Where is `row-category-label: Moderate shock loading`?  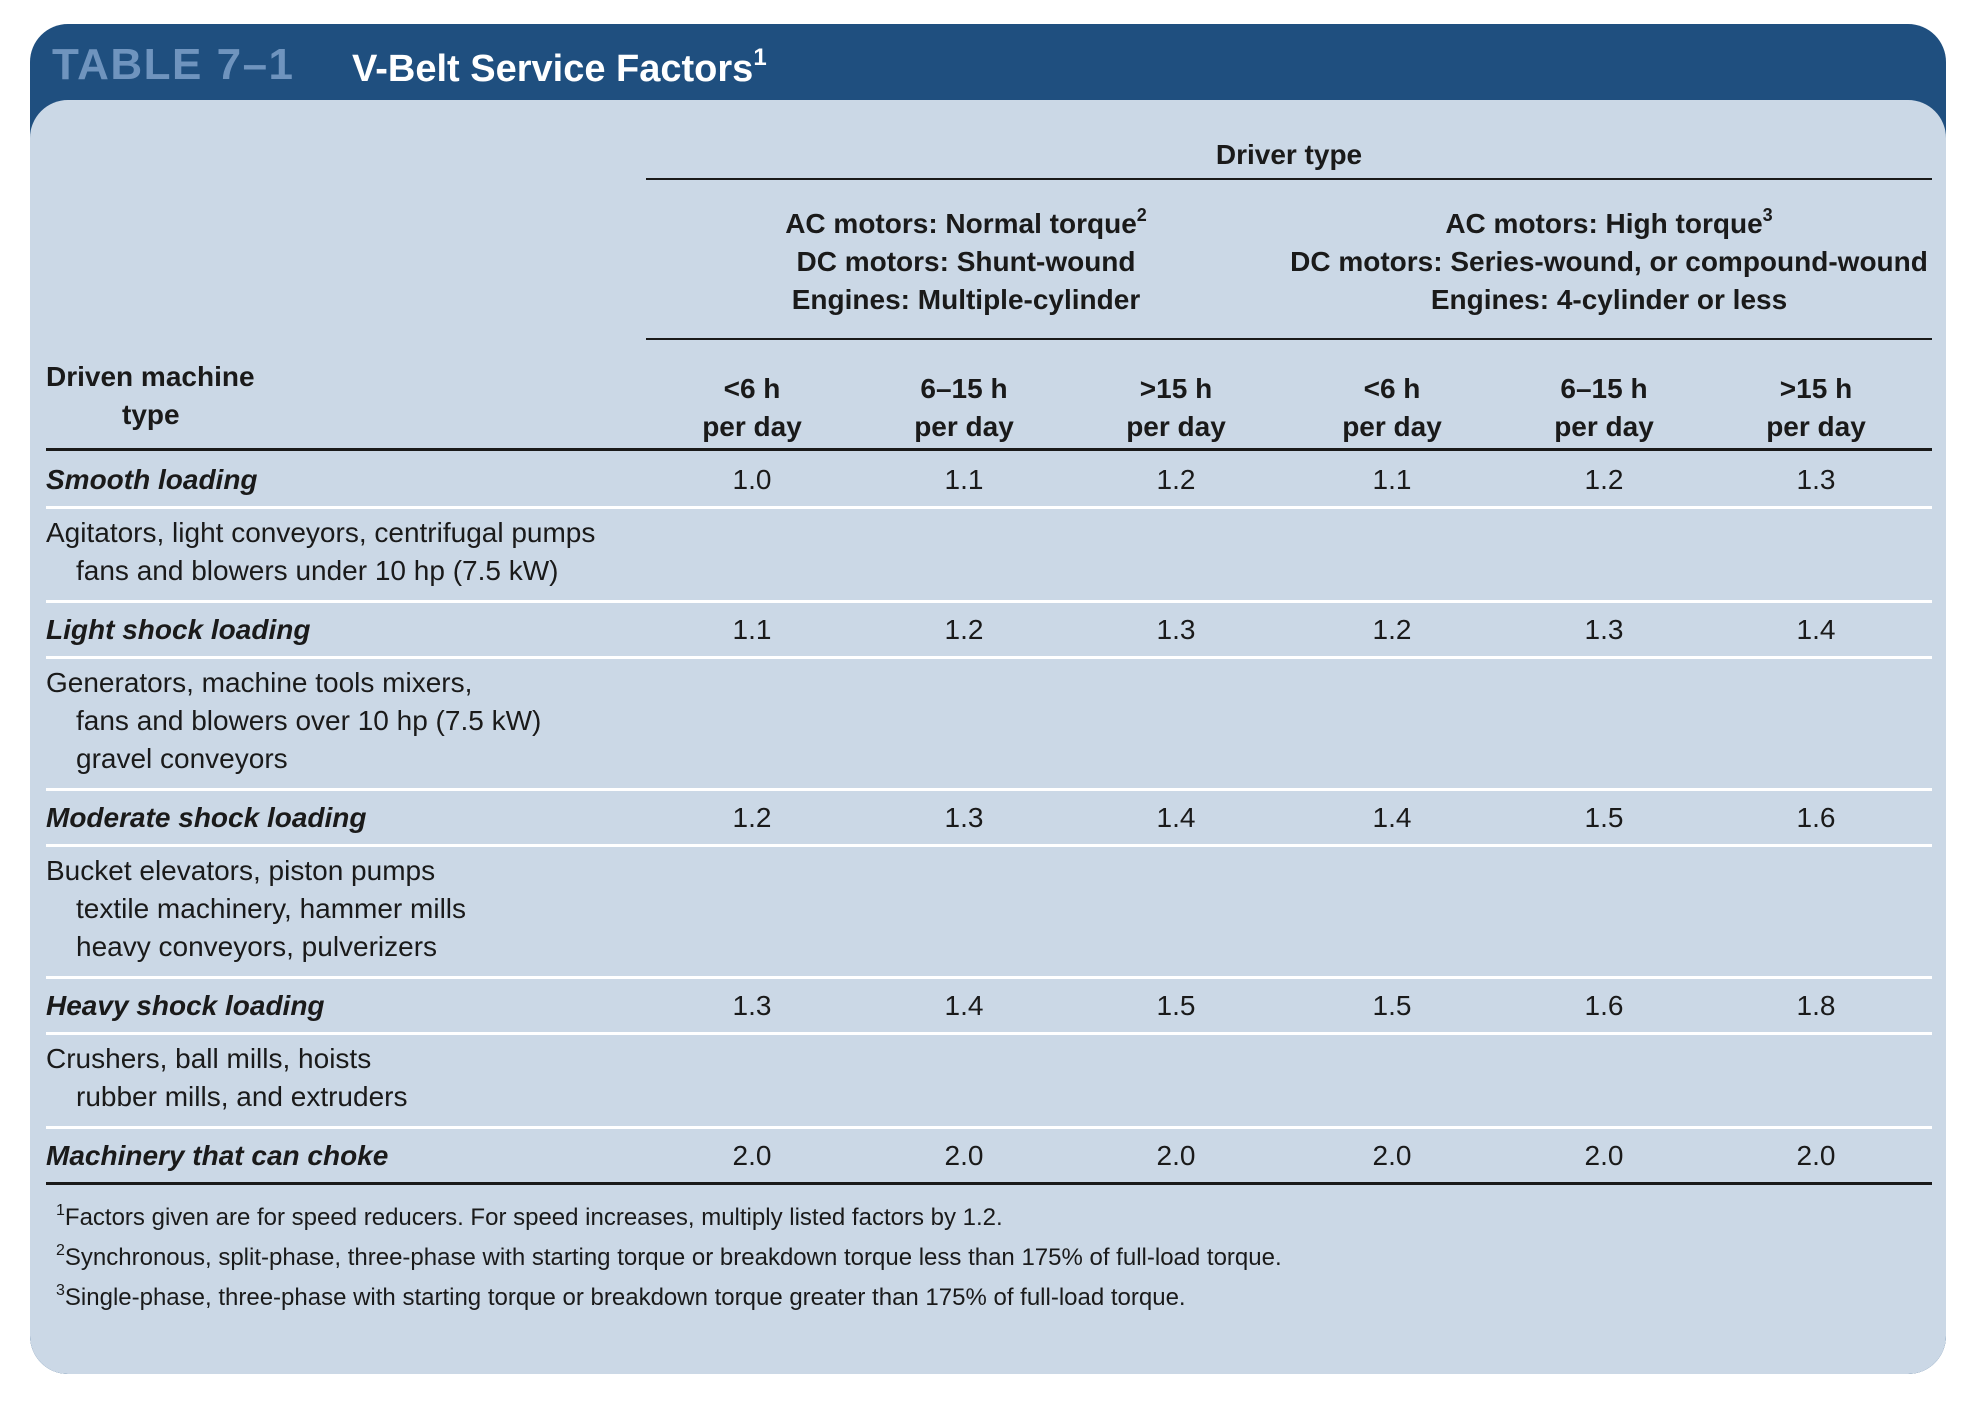
row-category-label: Moderate shock loading is located at coordinates (206, 817).